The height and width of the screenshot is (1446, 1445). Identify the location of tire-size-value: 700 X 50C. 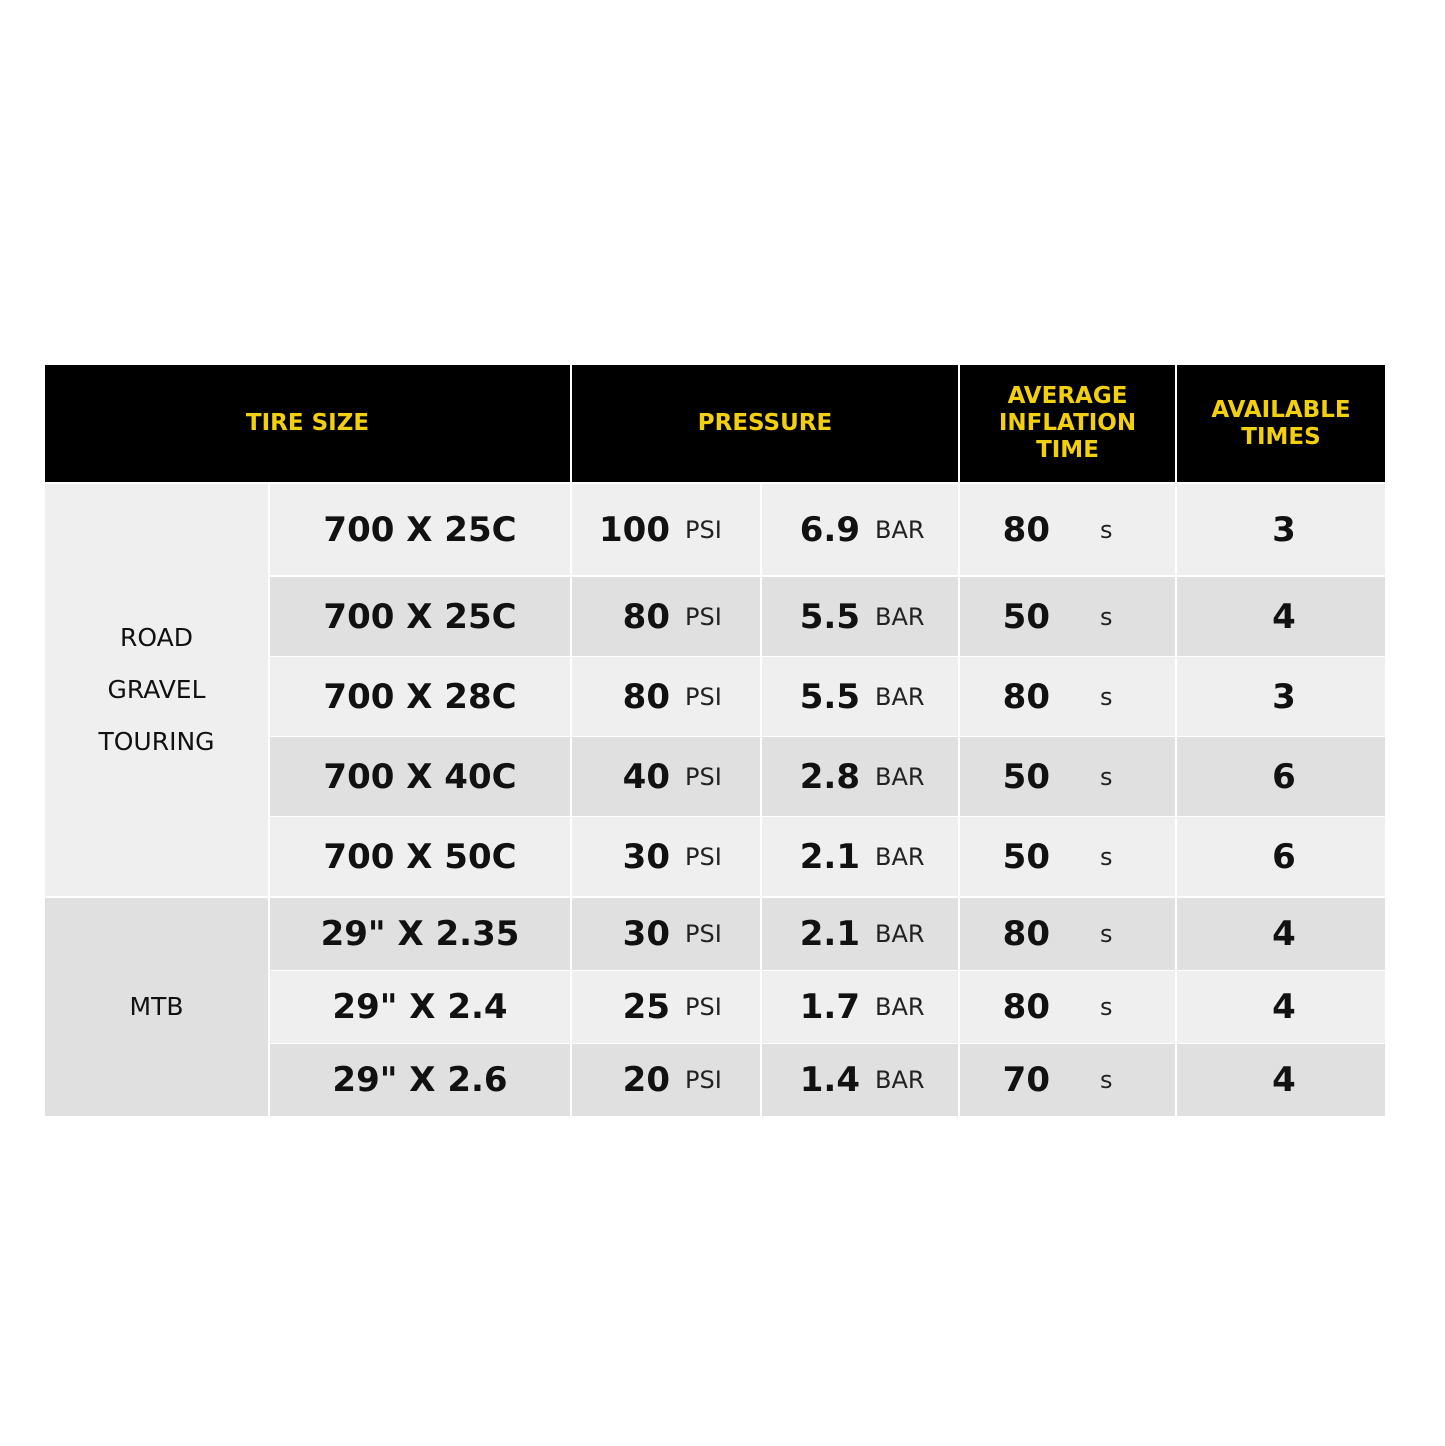
(420, 856).